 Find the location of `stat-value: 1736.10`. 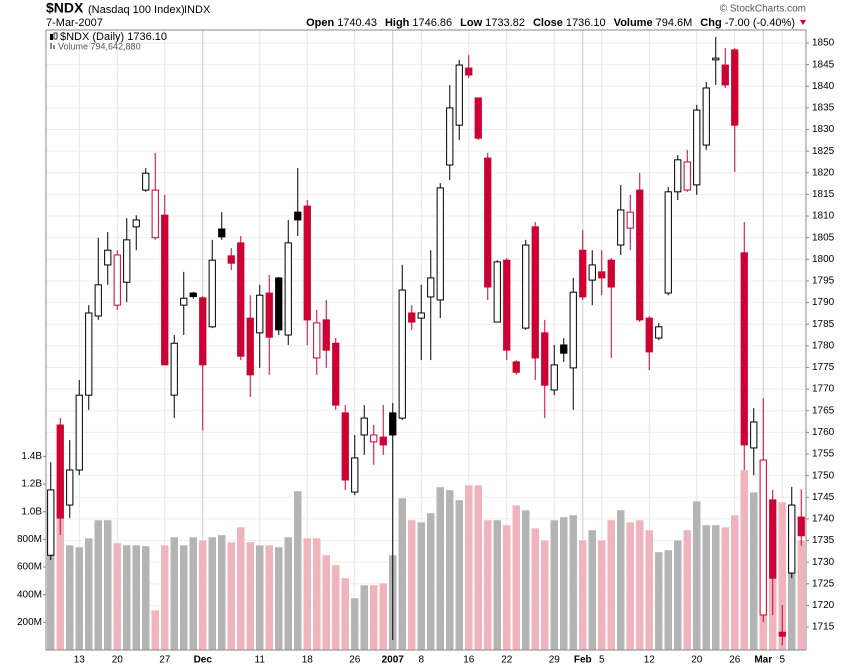

stat-value: 1736.10 is located at coordinates (586, 23).